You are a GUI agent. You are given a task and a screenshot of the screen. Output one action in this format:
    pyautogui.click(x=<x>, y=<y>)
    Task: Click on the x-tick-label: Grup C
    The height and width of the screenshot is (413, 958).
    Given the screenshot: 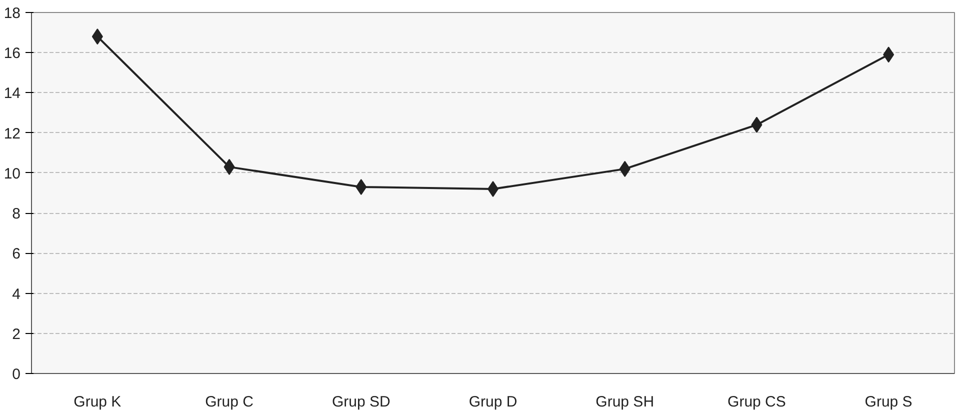 What is the action you would take?
    pyautogui.click(x=229, y=402)
    